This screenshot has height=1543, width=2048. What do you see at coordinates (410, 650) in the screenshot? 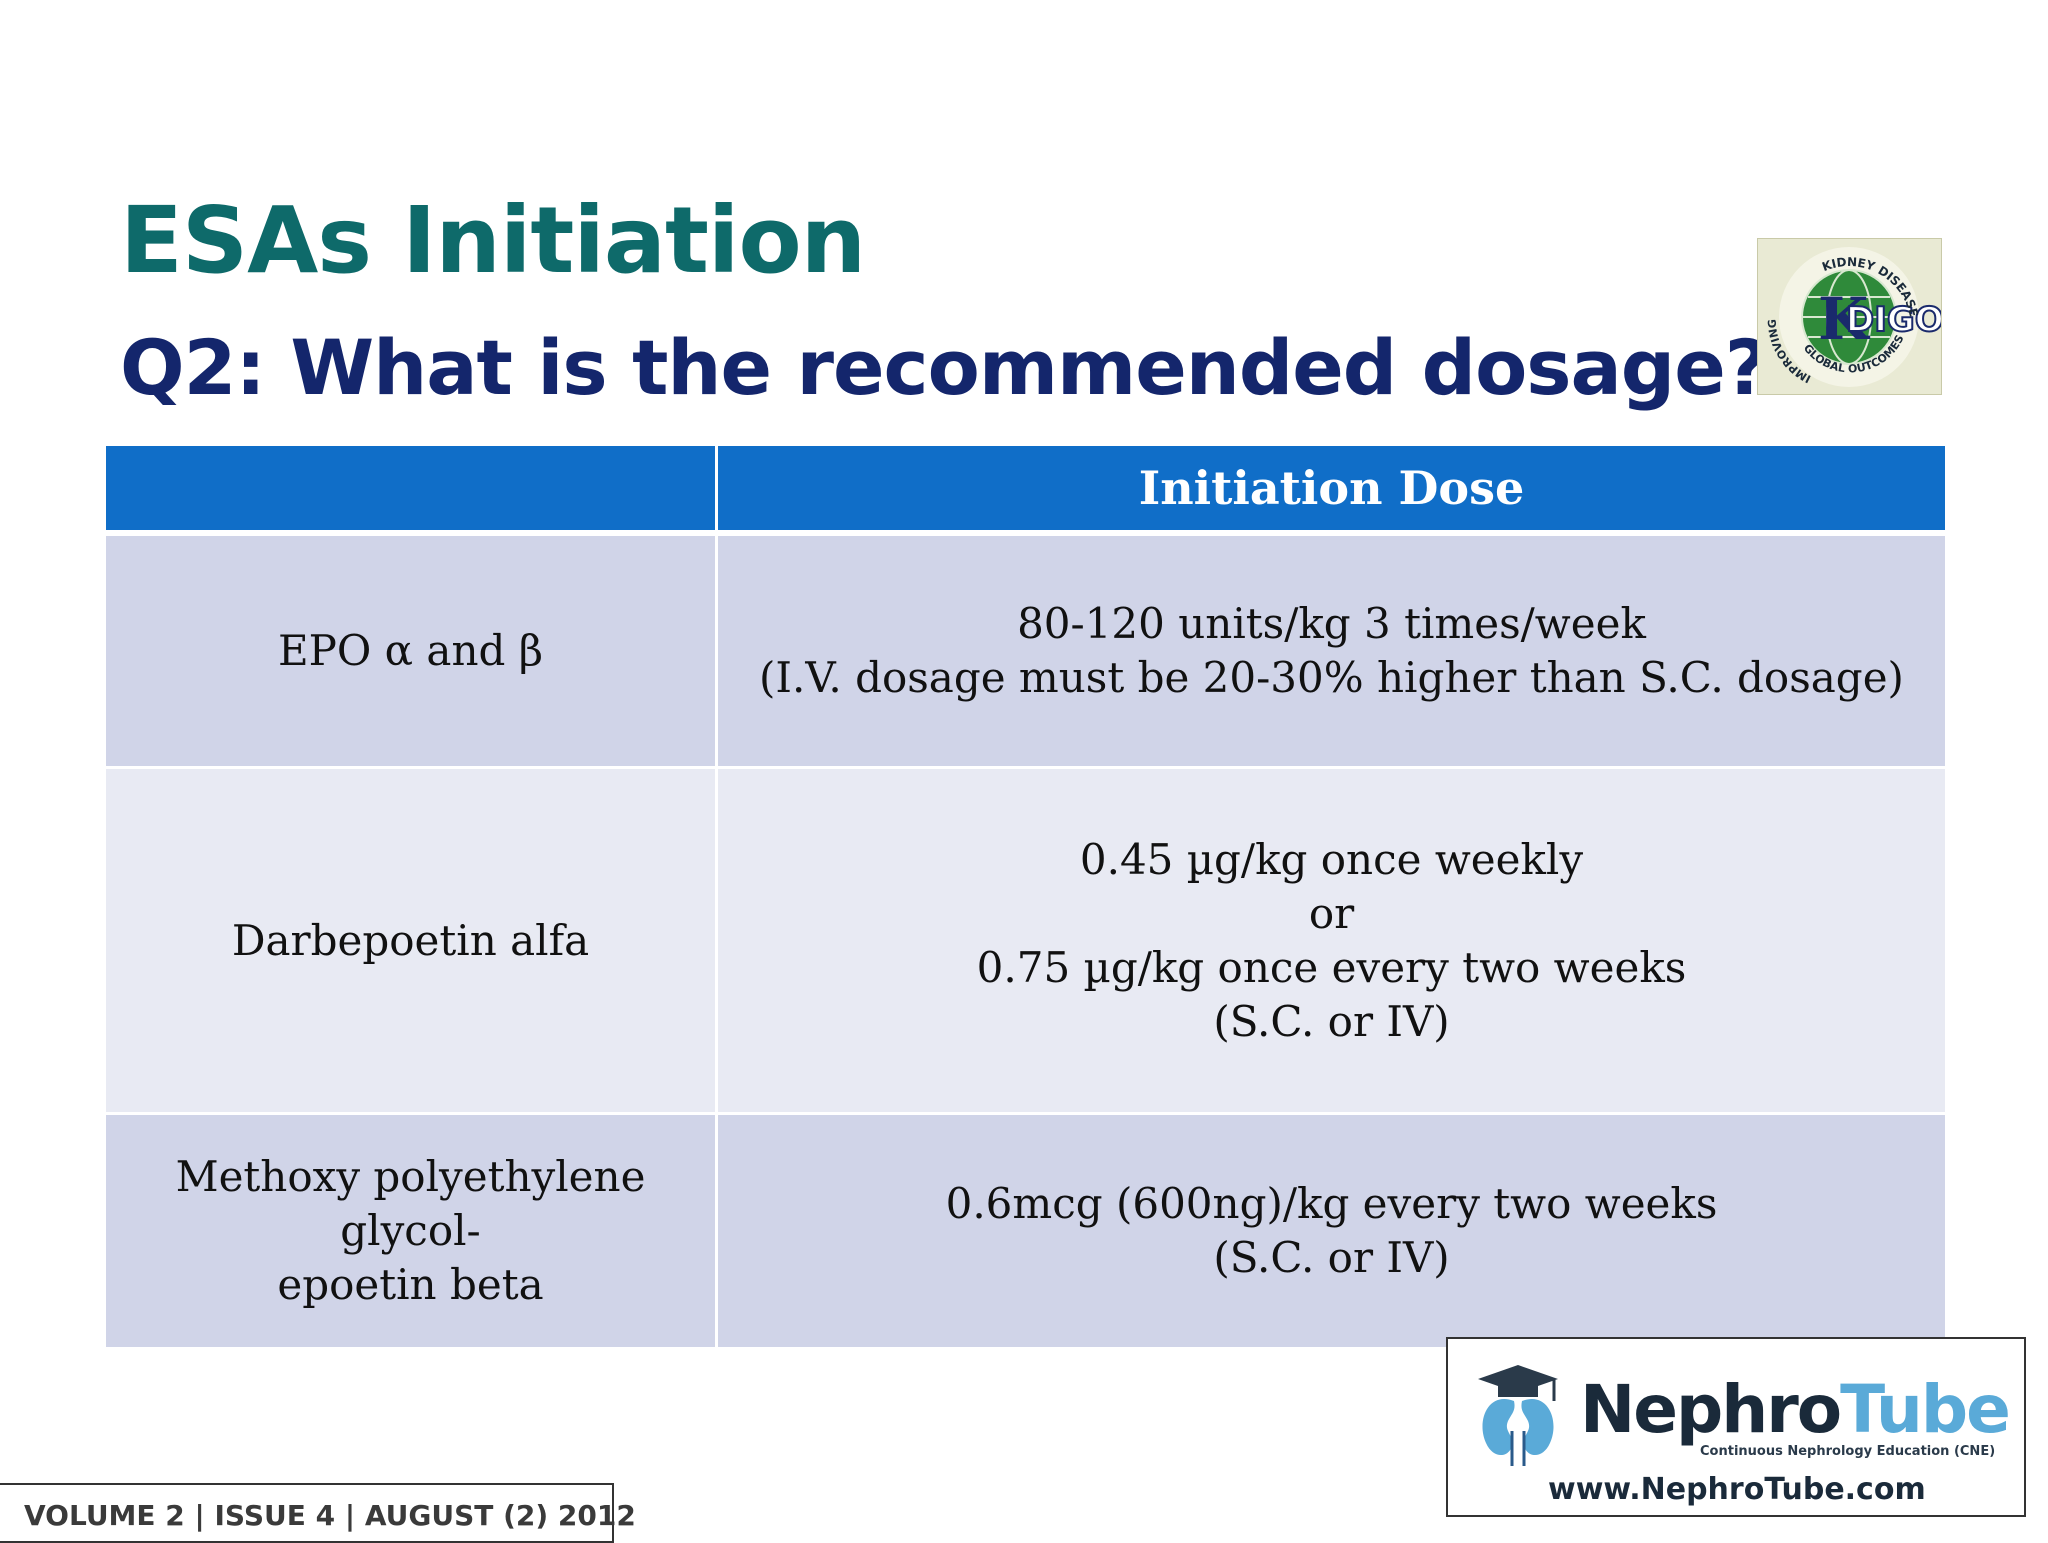
I see `agent-cell: EPO α and β` at bounding box center [410, 650].